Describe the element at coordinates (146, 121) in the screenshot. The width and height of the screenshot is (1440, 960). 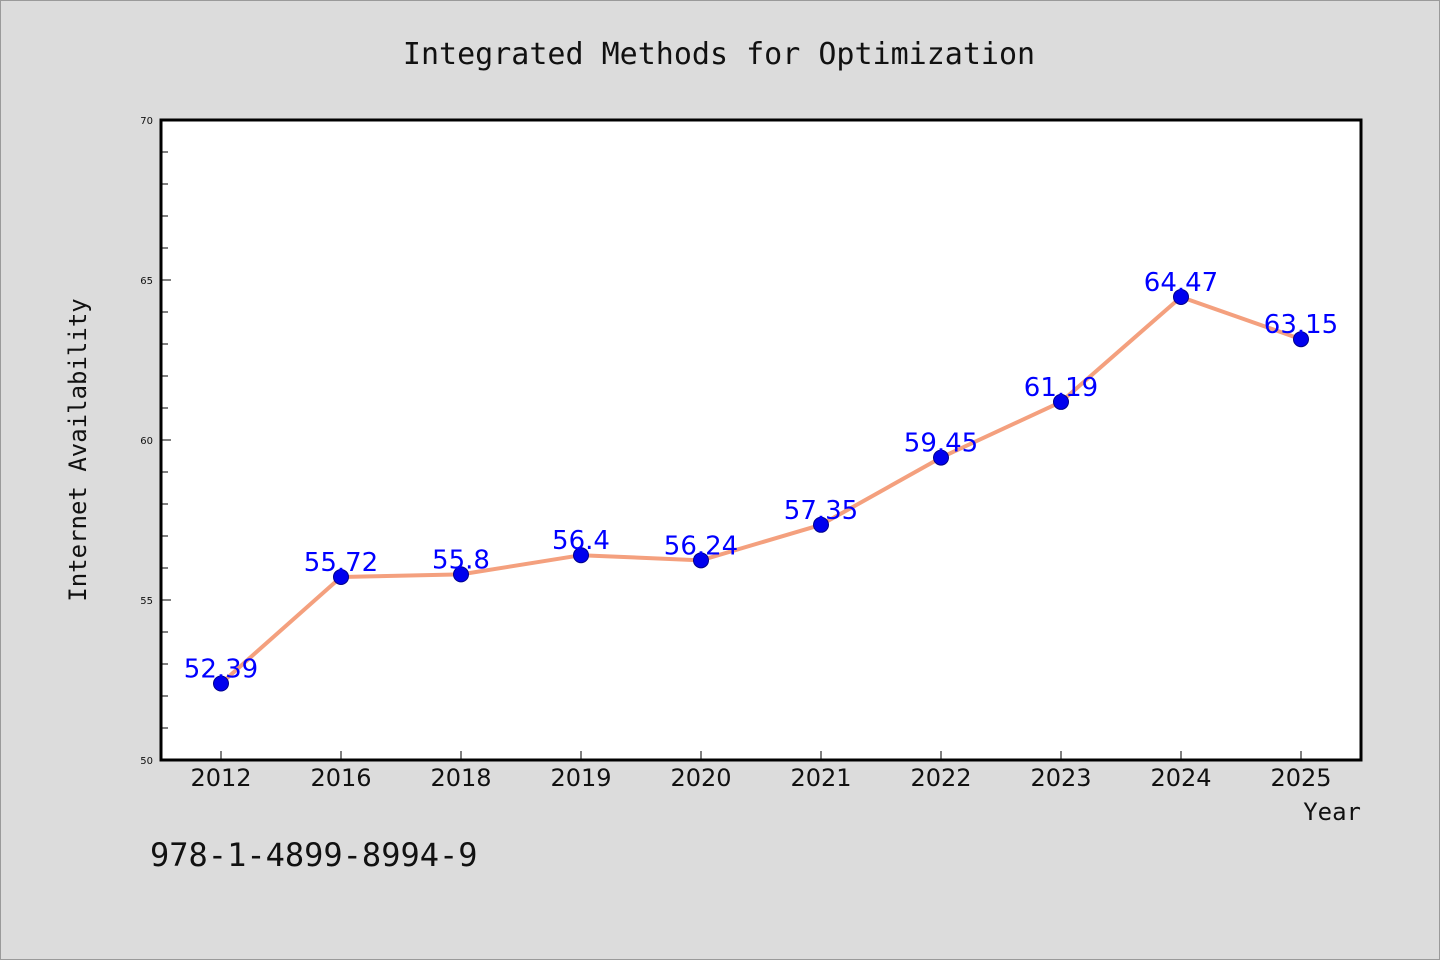
I see `y-tick-label: 70` at that location.